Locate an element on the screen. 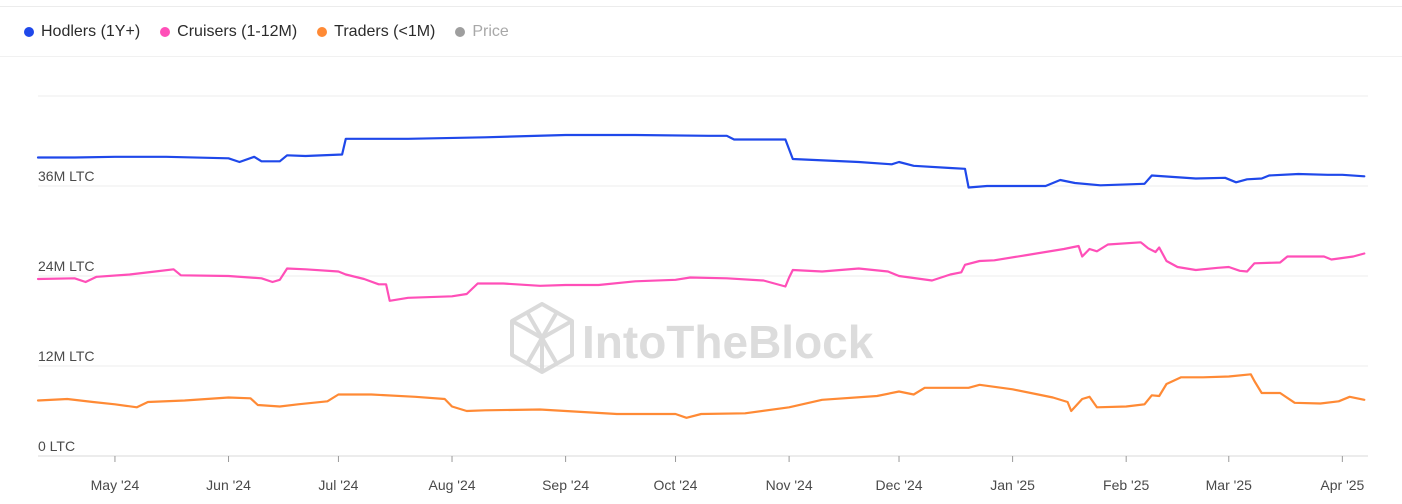 The width and height of the screenshot is (1402, 504). watermark-text: IntoTheBlock is located at coordinates (728, 342).